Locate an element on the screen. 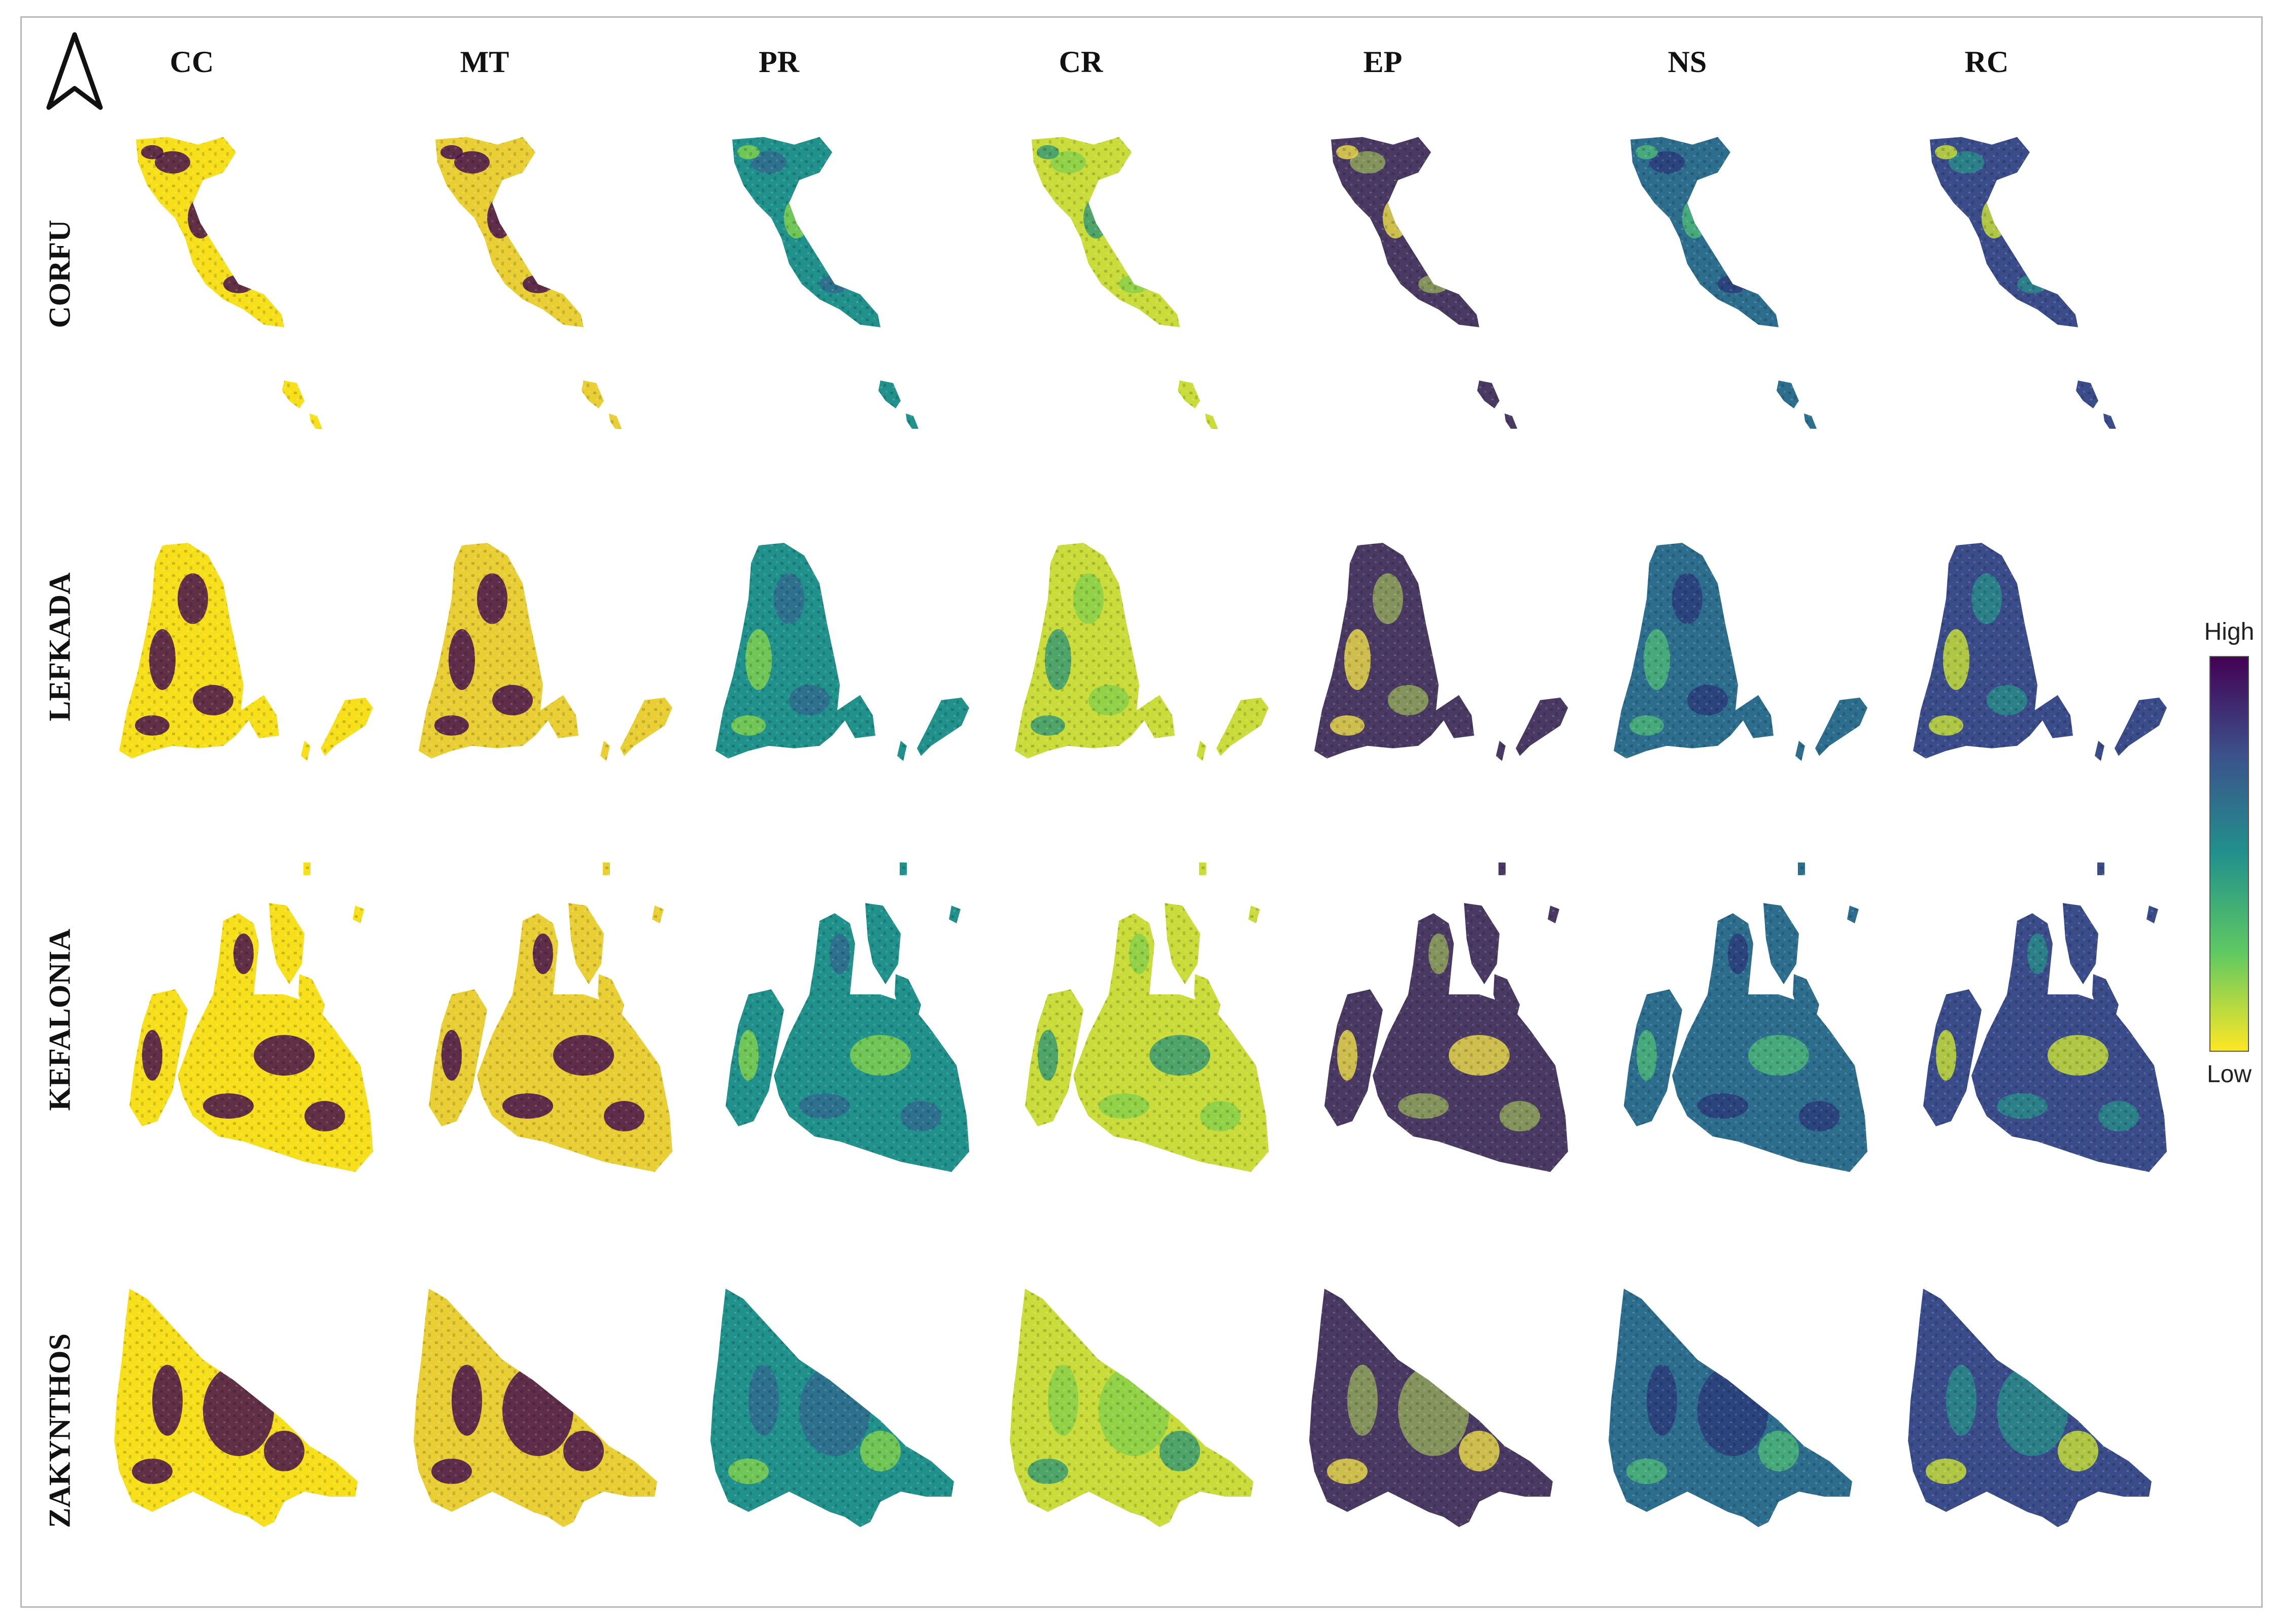  map-zakynthos-cc is located at coordinates (236, 1408).